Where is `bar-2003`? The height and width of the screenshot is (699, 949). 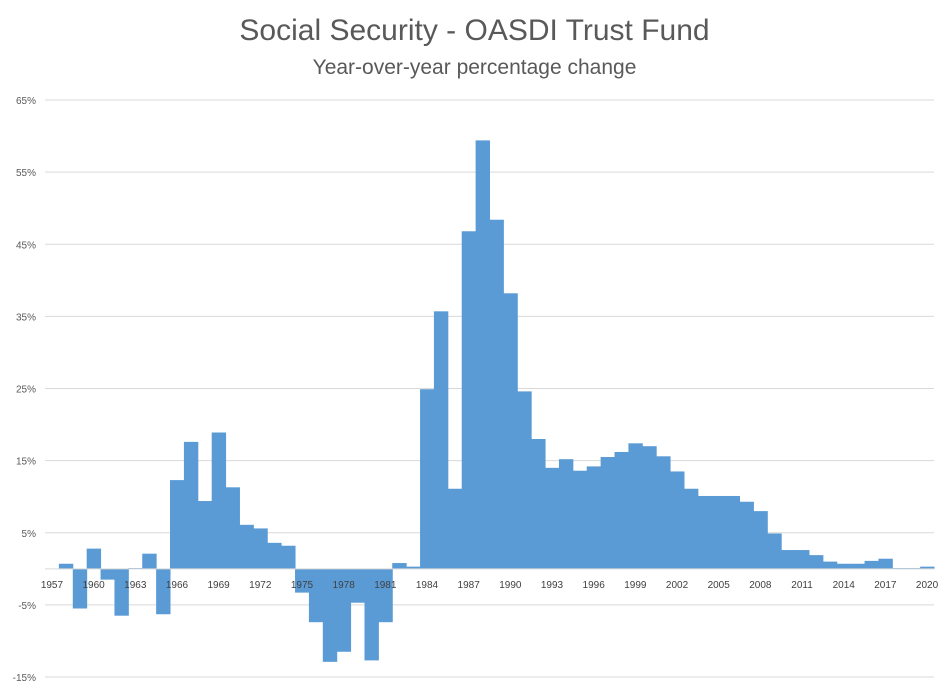 bar-2003 is located at coordinates (691, 528).